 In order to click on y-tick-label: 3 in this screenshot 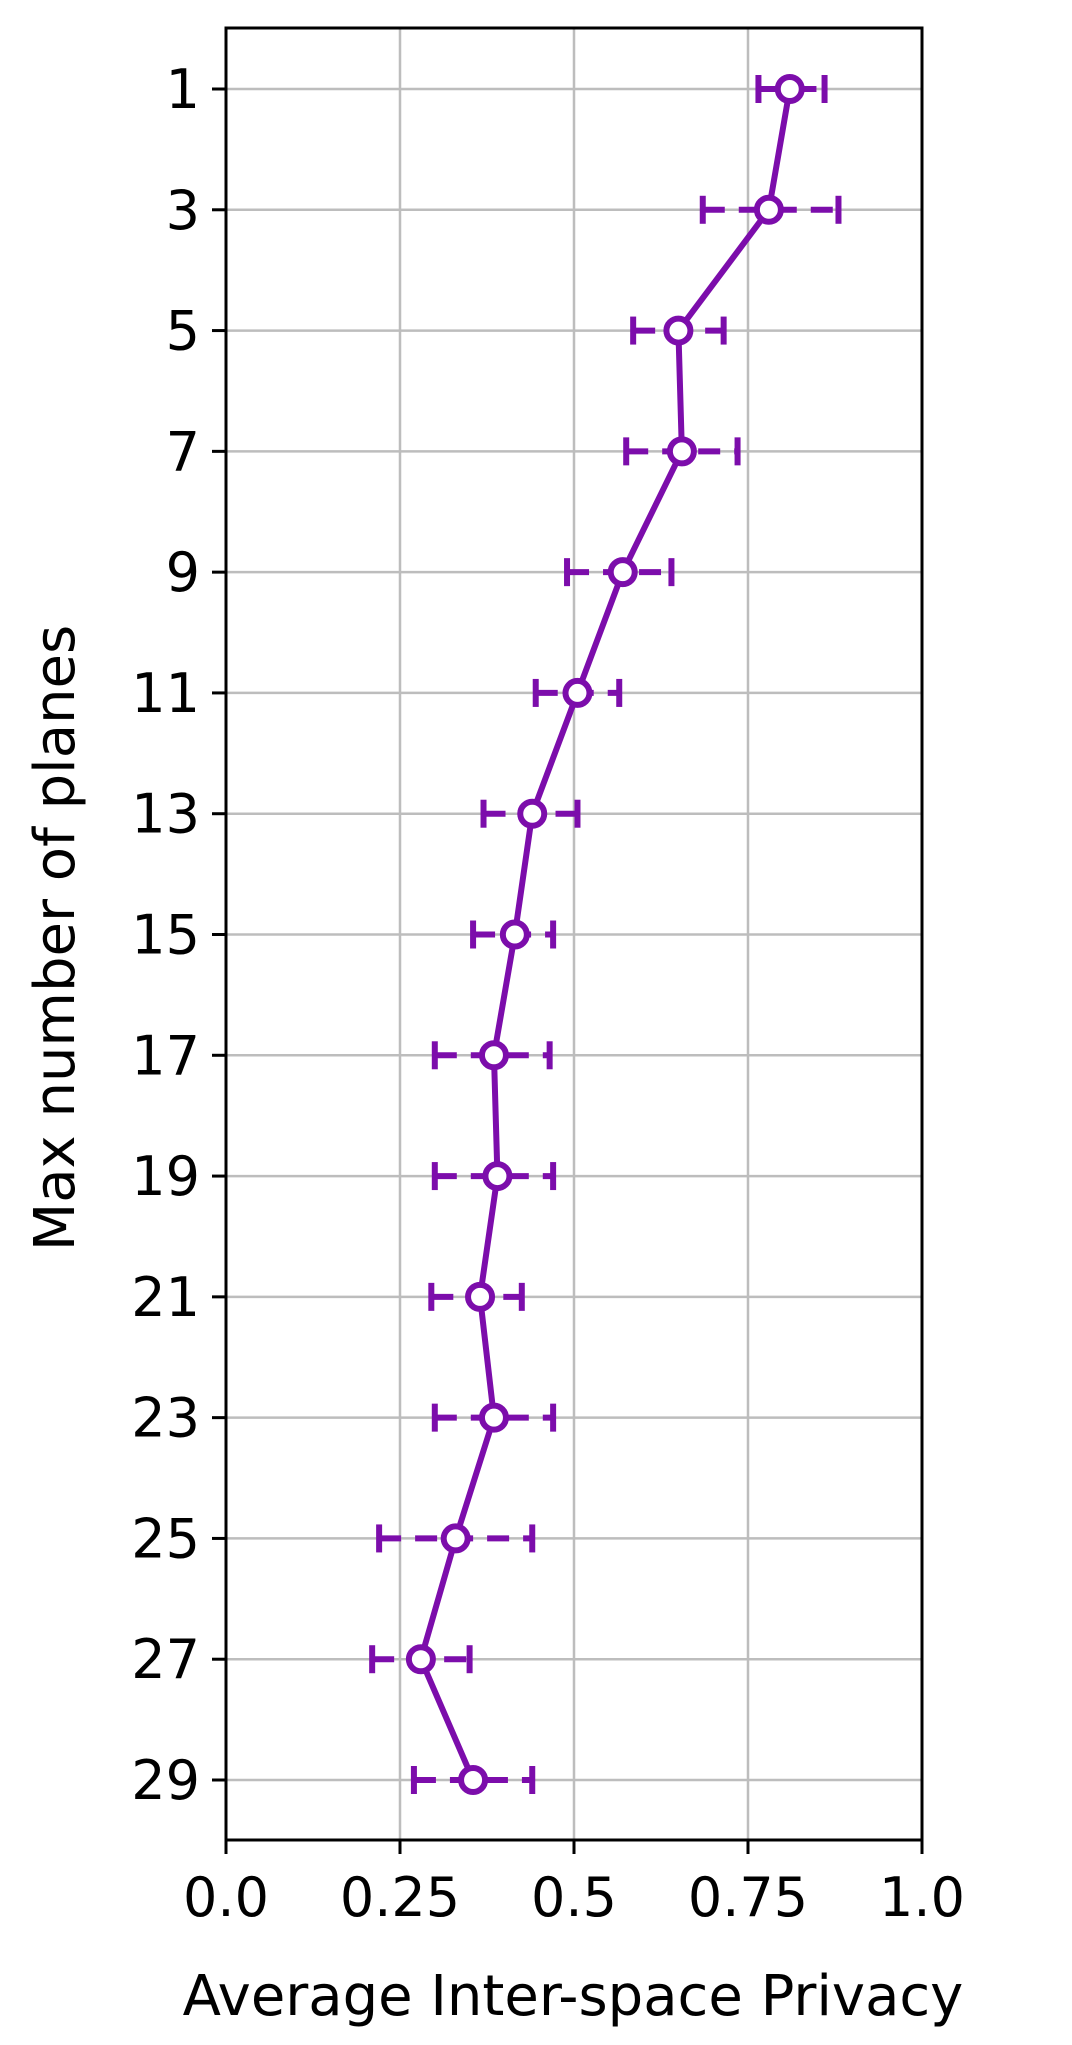, I will do `click(183, 210)`.